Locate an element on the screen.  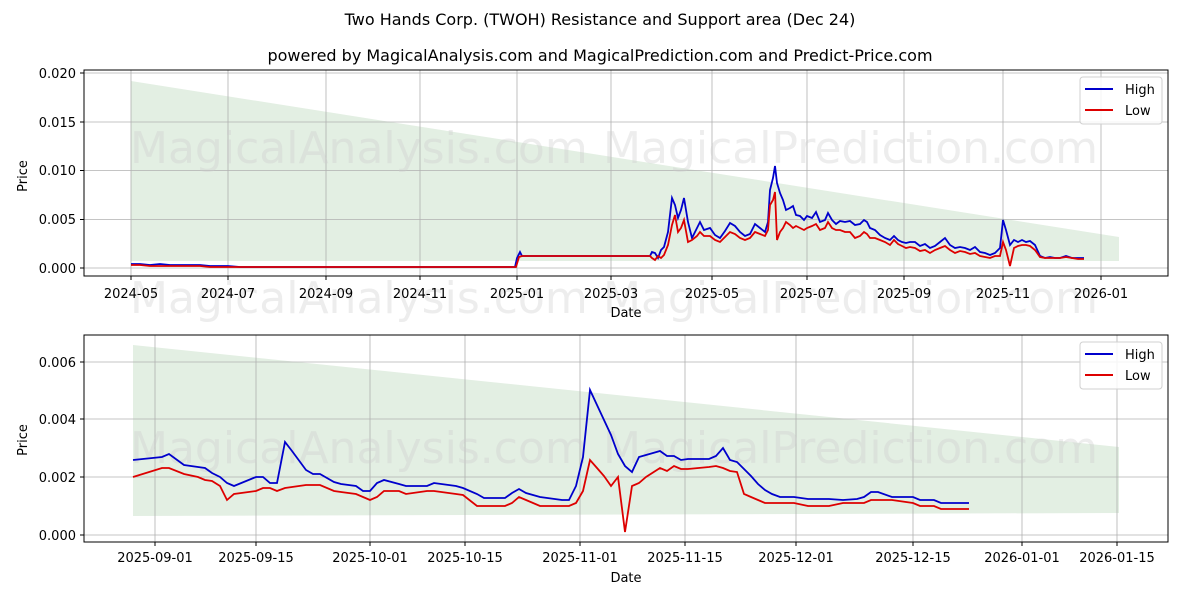
x-tick-label: 2024-05 is located at coordinates (131, 294).